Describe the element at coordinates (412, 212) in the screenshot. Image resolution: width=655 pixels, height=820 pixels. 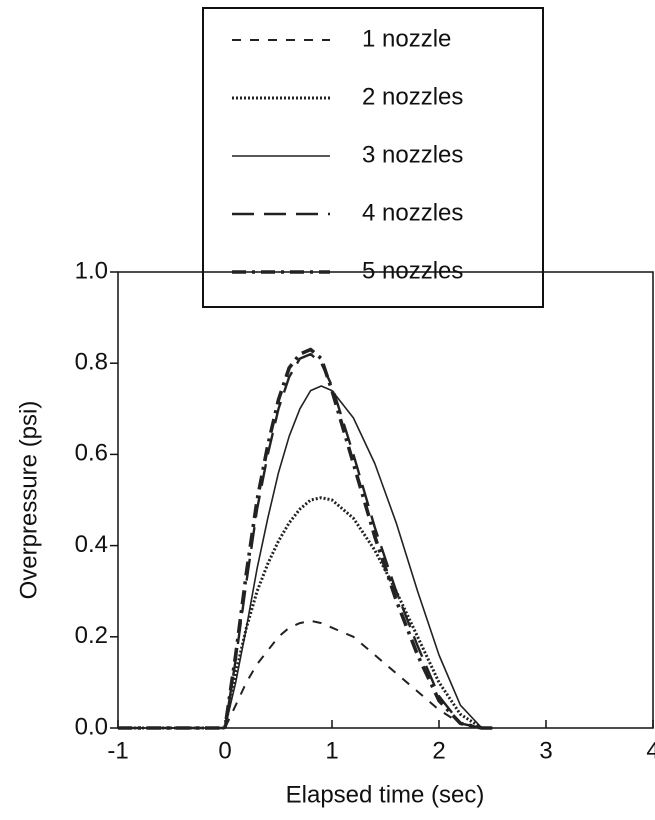
I see `legend-label: 4 nozzles` at that location.